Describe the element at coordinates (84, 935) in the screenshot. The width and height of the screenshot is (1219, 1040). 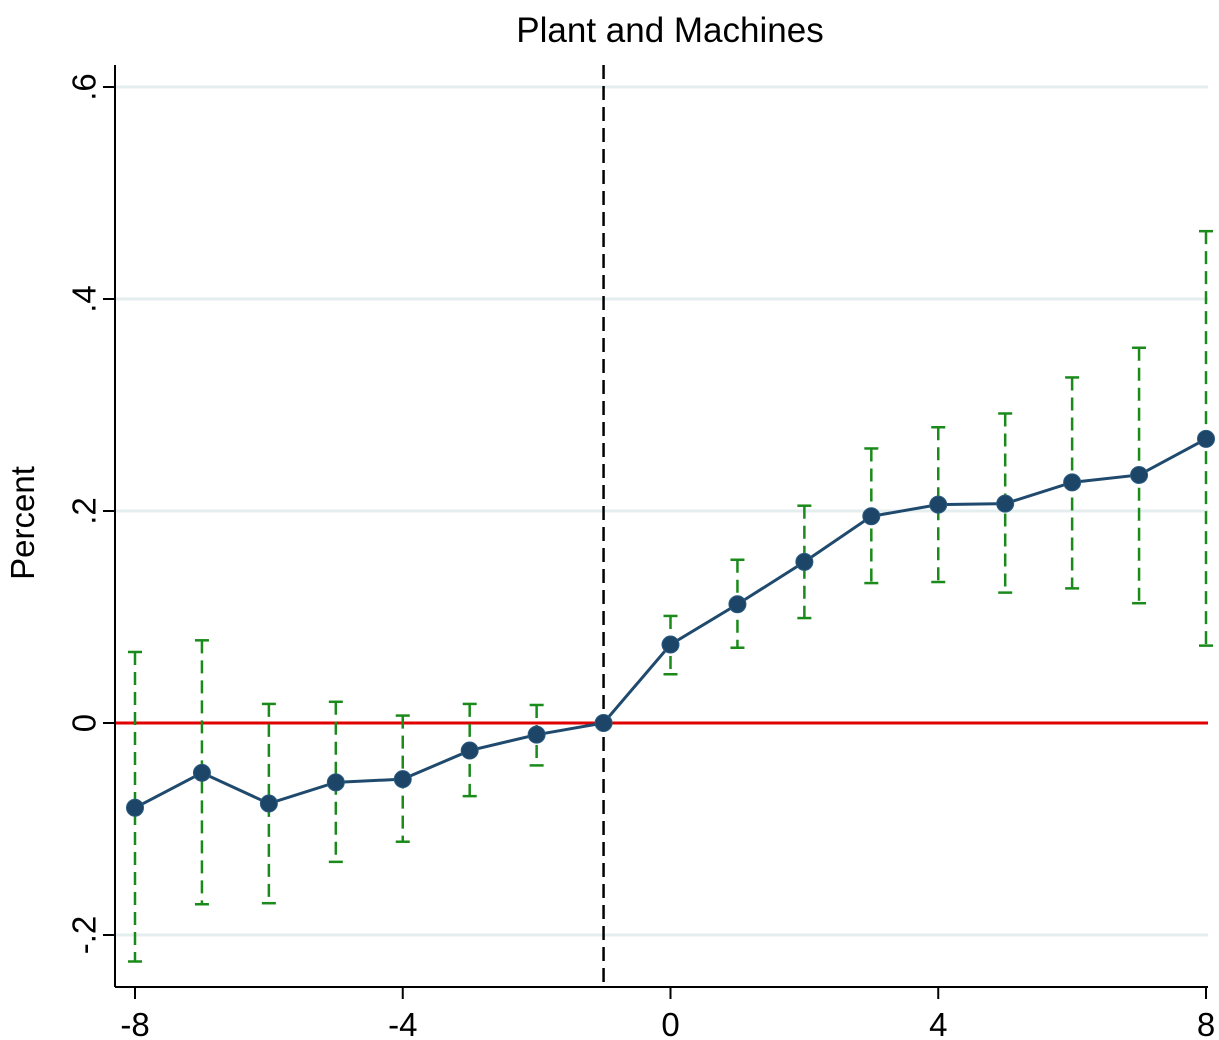
I see `y-tick-label: -.2` at that location.